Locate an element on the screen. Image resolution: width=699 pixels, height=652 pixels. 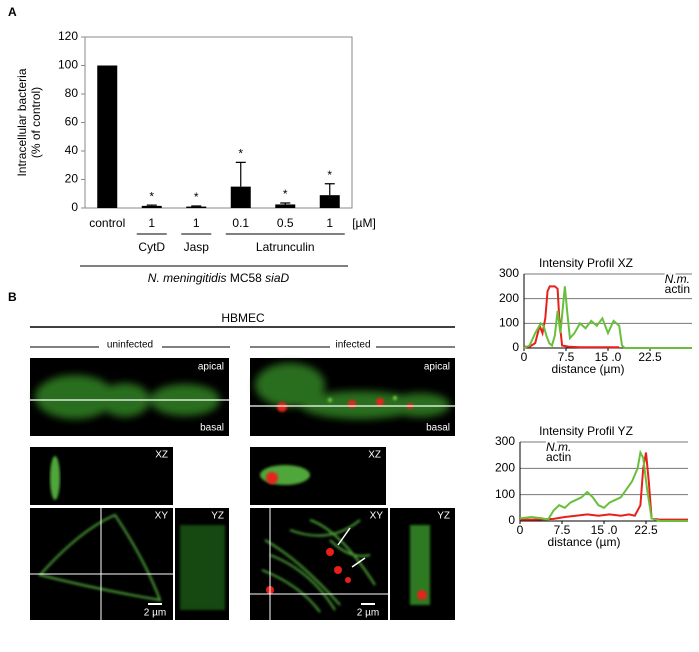
chart-title: Intensity Profil XZ is located at coordinates (586, 263).